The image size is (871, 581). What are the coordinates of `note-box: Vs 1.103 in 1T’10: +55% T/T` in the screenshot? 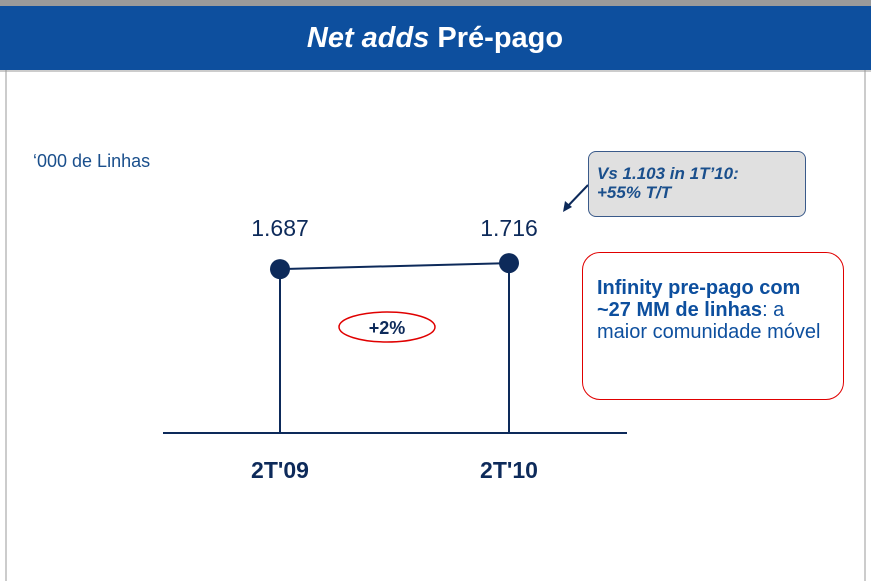 It's located at (697, 184).